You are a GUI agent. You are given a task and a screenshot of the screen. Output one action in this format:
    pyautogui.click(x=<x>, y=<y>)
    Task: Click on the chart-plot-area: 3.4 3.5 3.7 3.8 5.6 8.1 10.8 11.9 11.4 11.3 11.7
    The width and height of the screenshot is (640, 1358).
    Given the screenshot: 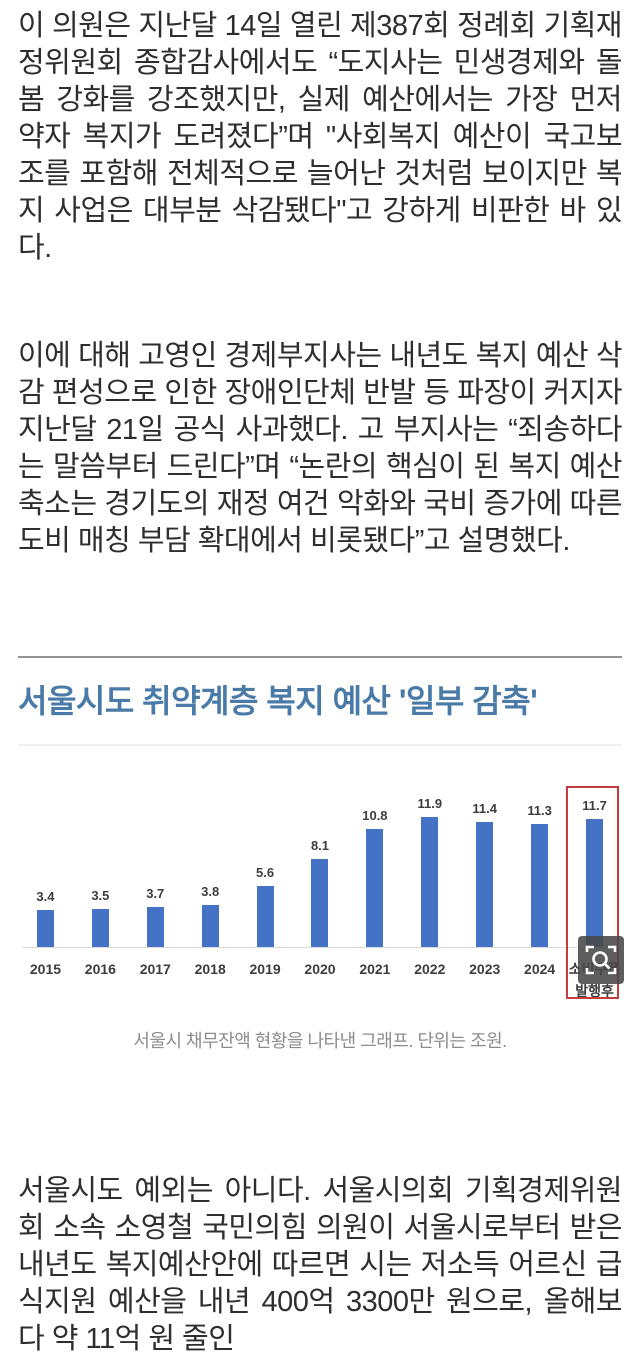 What is the action you would take?
    pyautogui.click(x=320, y=859)
    